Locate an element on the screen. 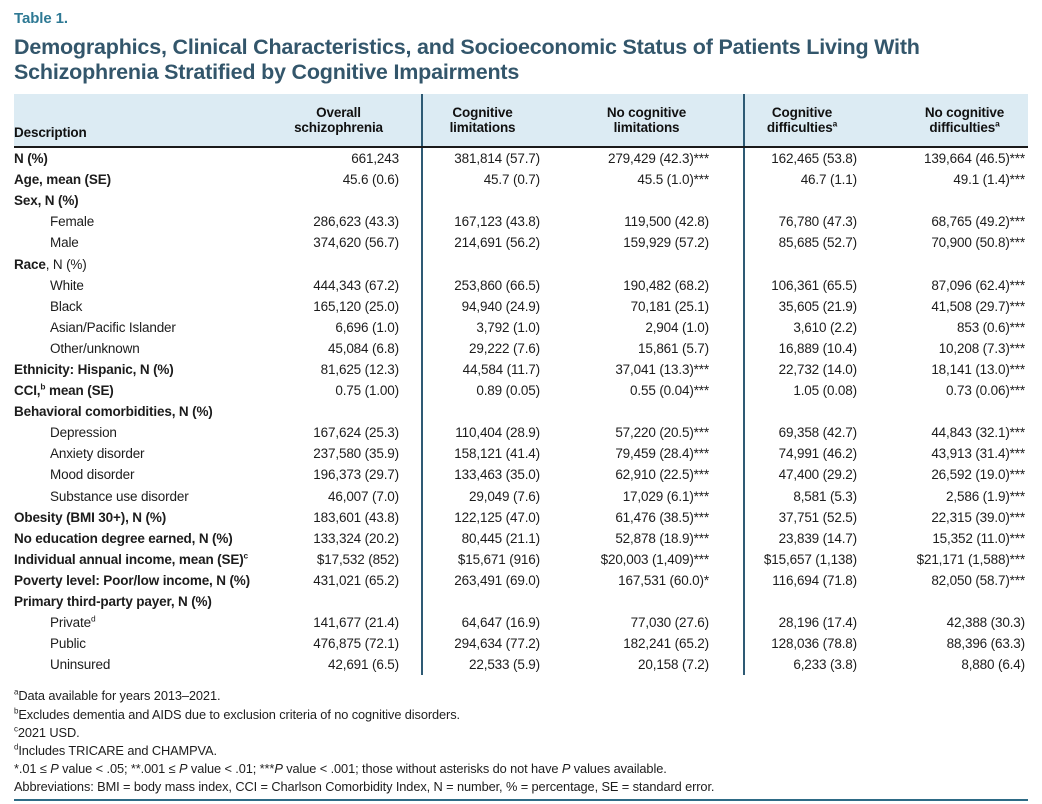  cell: 62,910 (22.5)*** is located at coordinates (662, 475).